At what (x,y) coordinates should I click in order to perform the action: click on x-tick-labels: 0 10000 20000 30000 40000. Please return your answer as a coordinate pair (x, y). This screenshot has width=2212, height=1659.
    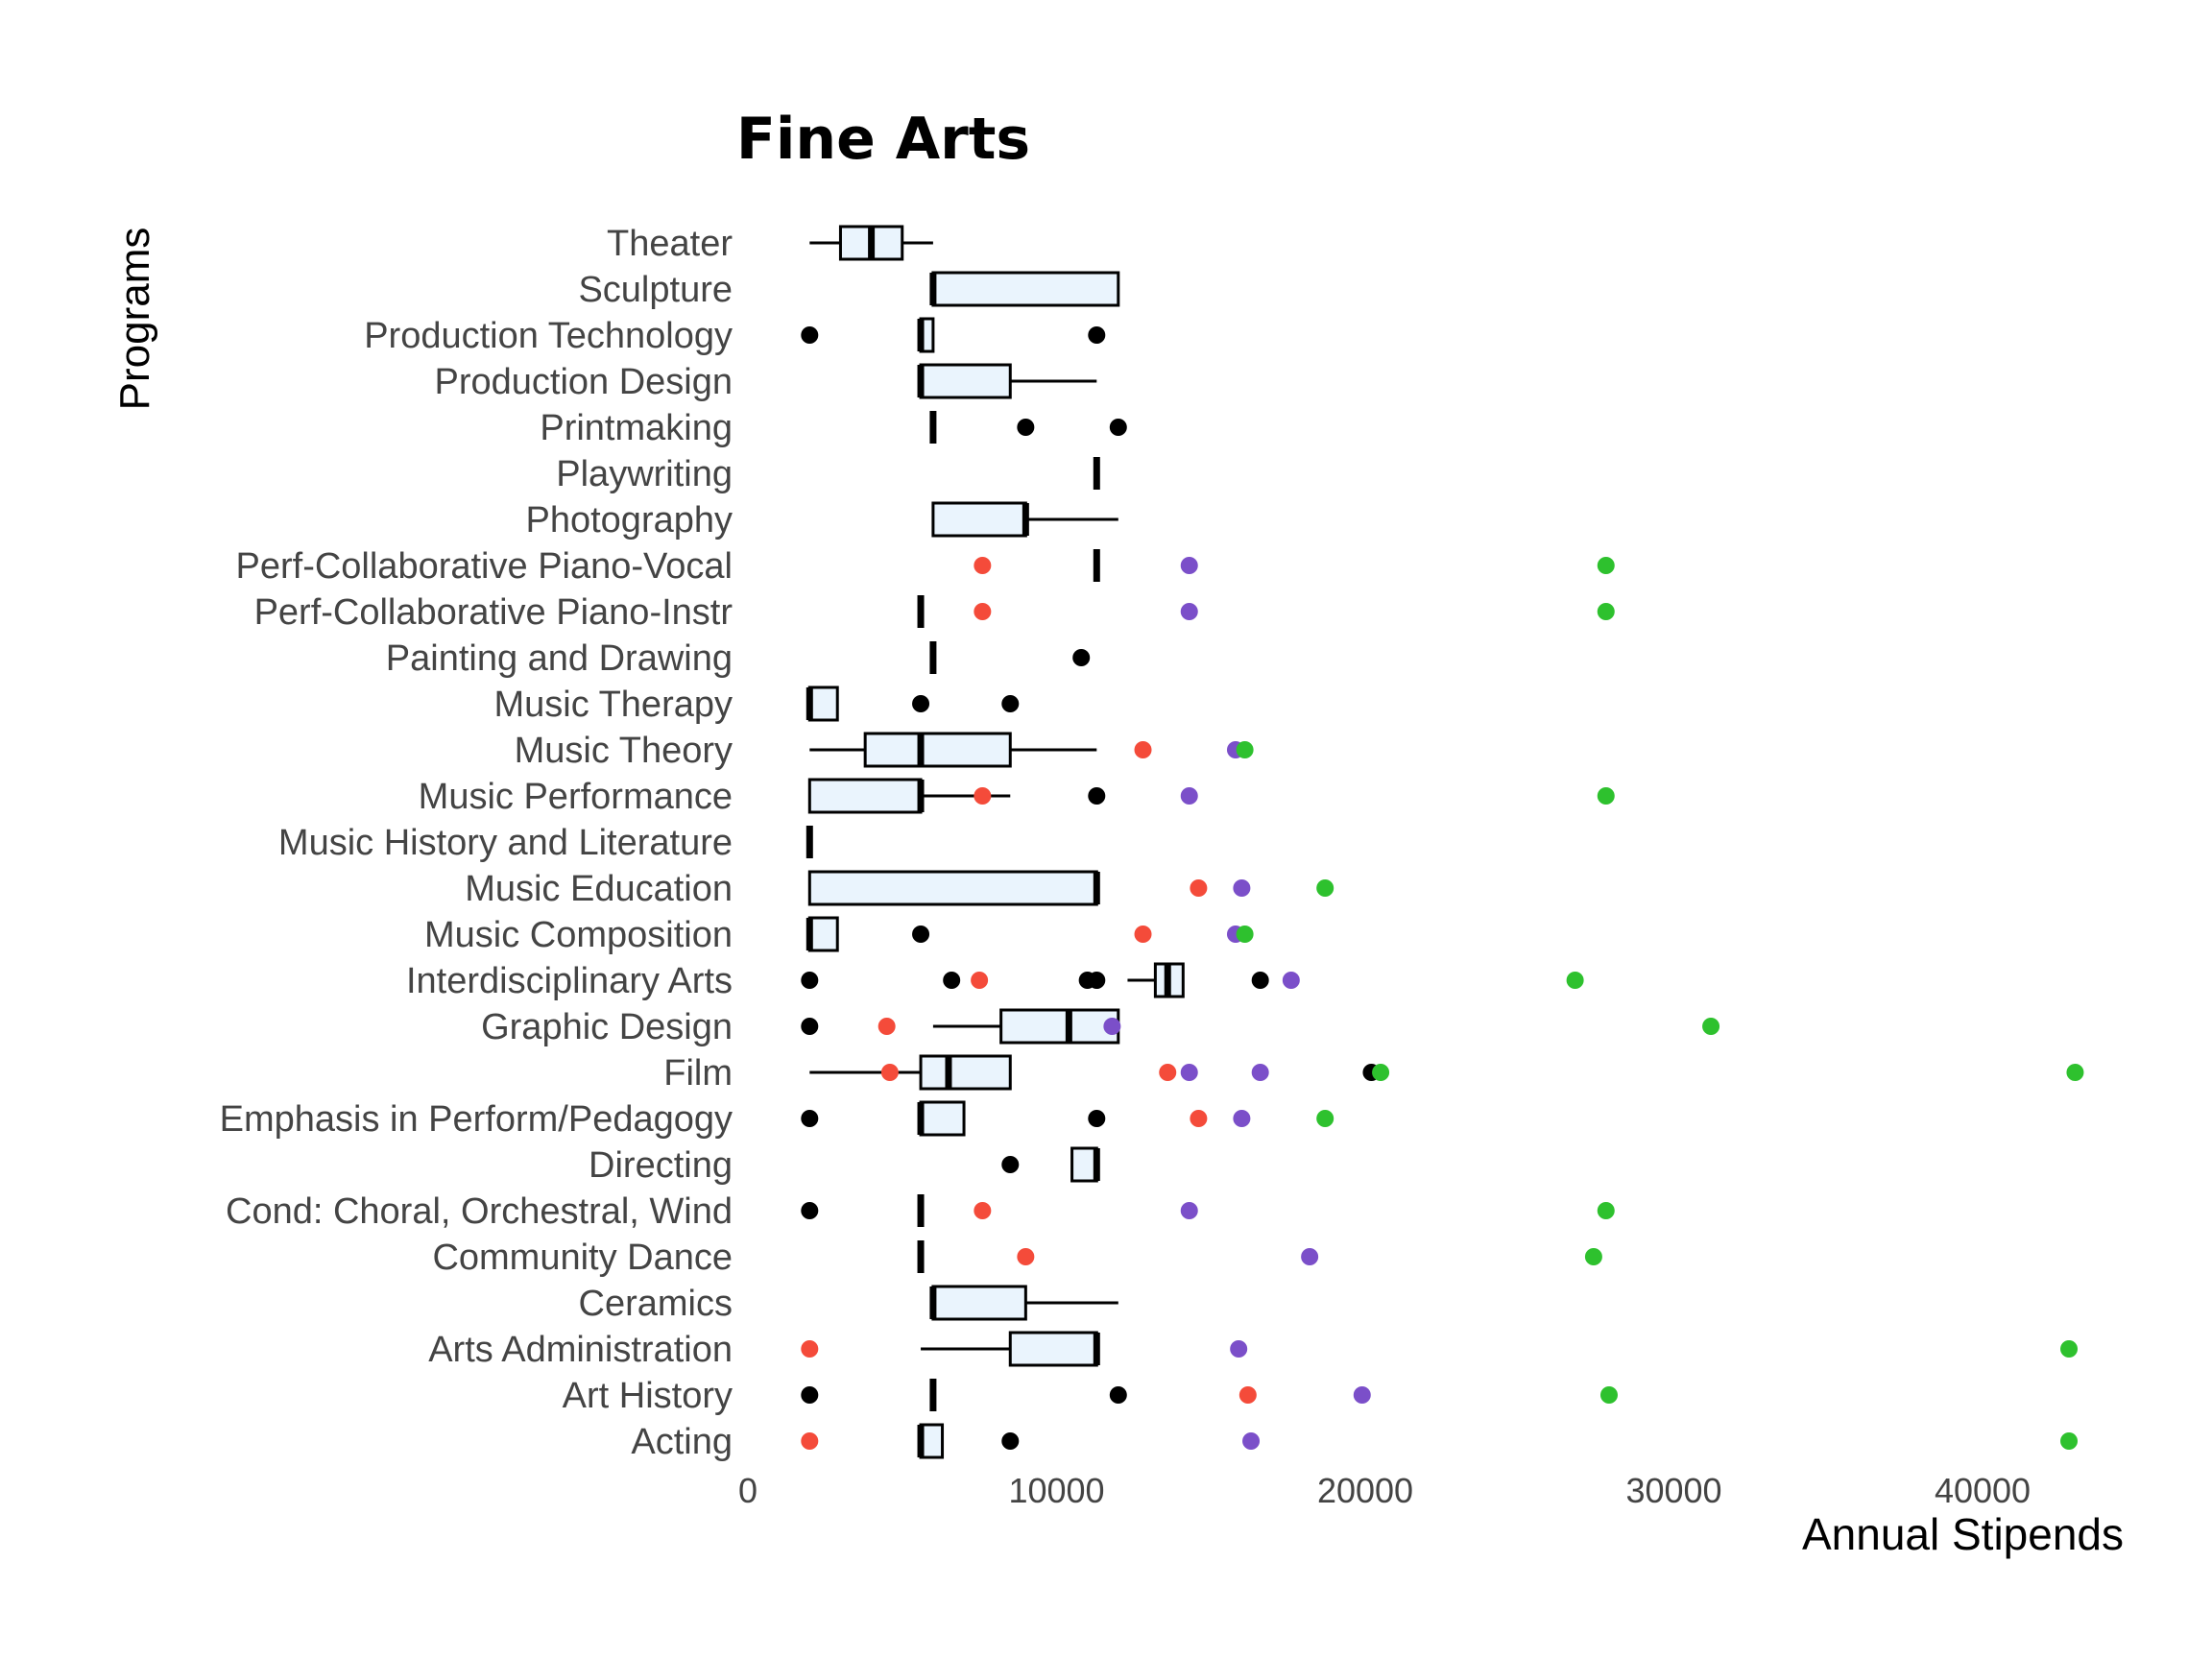
    Looking at the image, I should click on (1384, 1490).